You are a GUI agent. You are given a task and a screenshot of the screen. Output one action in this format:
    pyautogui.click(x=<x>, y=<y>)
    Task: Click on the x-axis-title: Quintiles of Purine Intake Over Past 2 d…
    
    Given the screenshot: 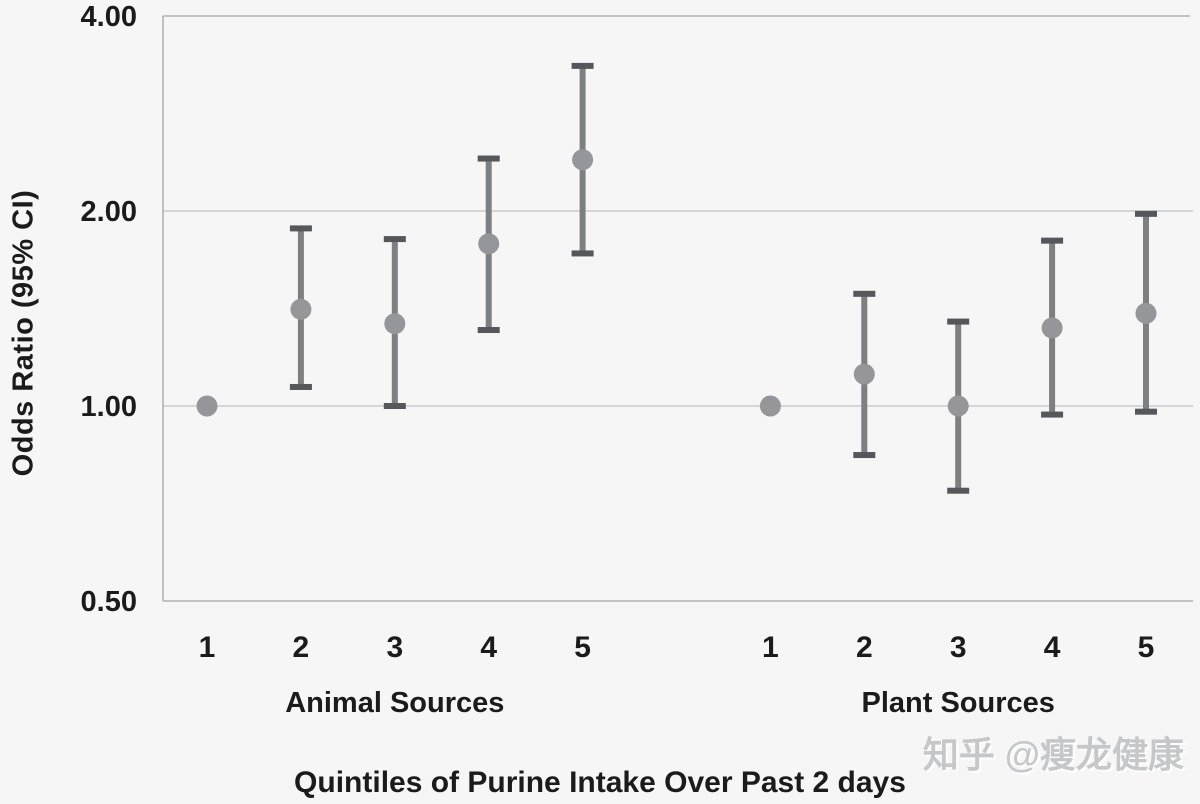 What is the action you would take?
    pyautogui.click(x=600, y=782)
    